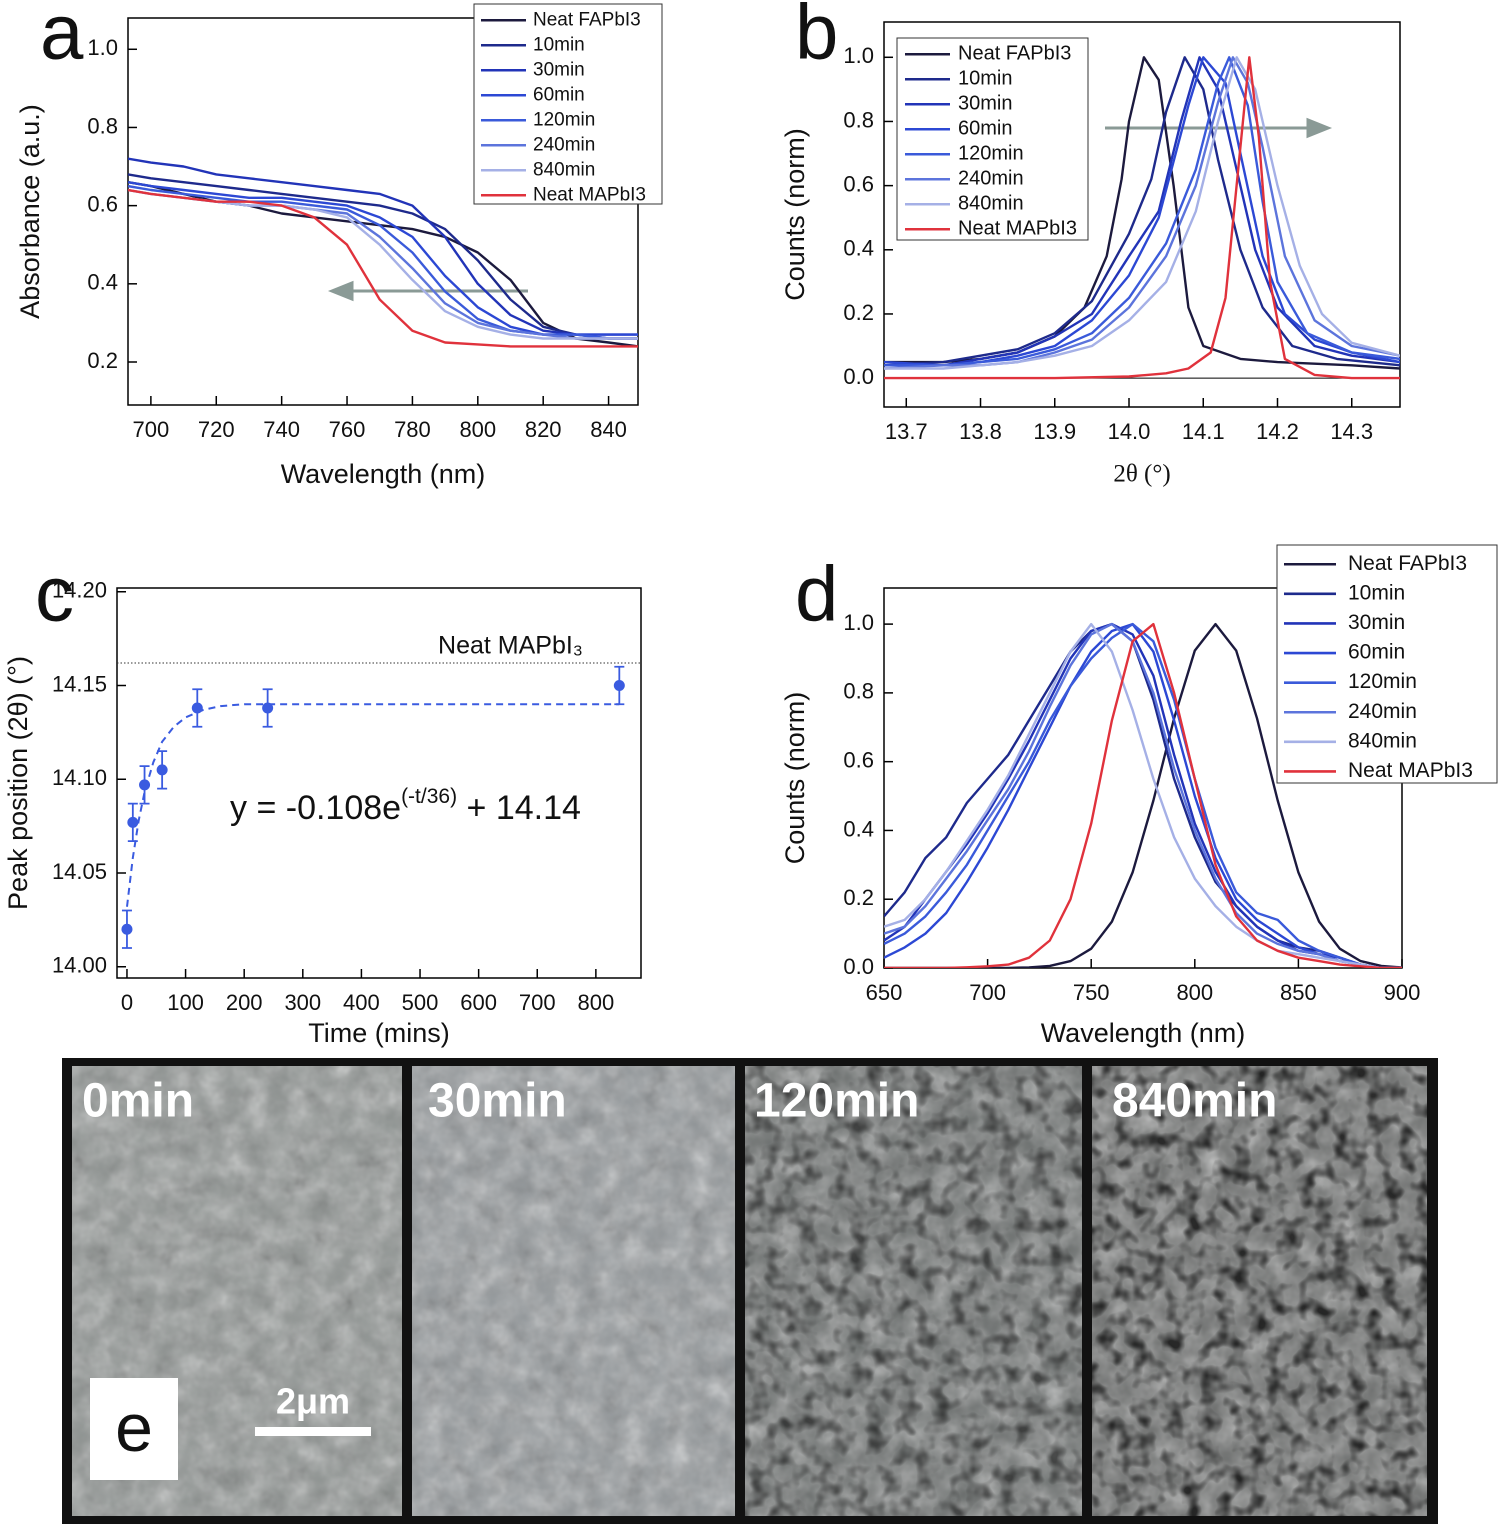 The width and height of the screenshot is (1501, 1526). What do you see at coordinates (244, 1002) in the screenshot?
I see `x-tick-label: 200` at bounding box center [244, 1002].